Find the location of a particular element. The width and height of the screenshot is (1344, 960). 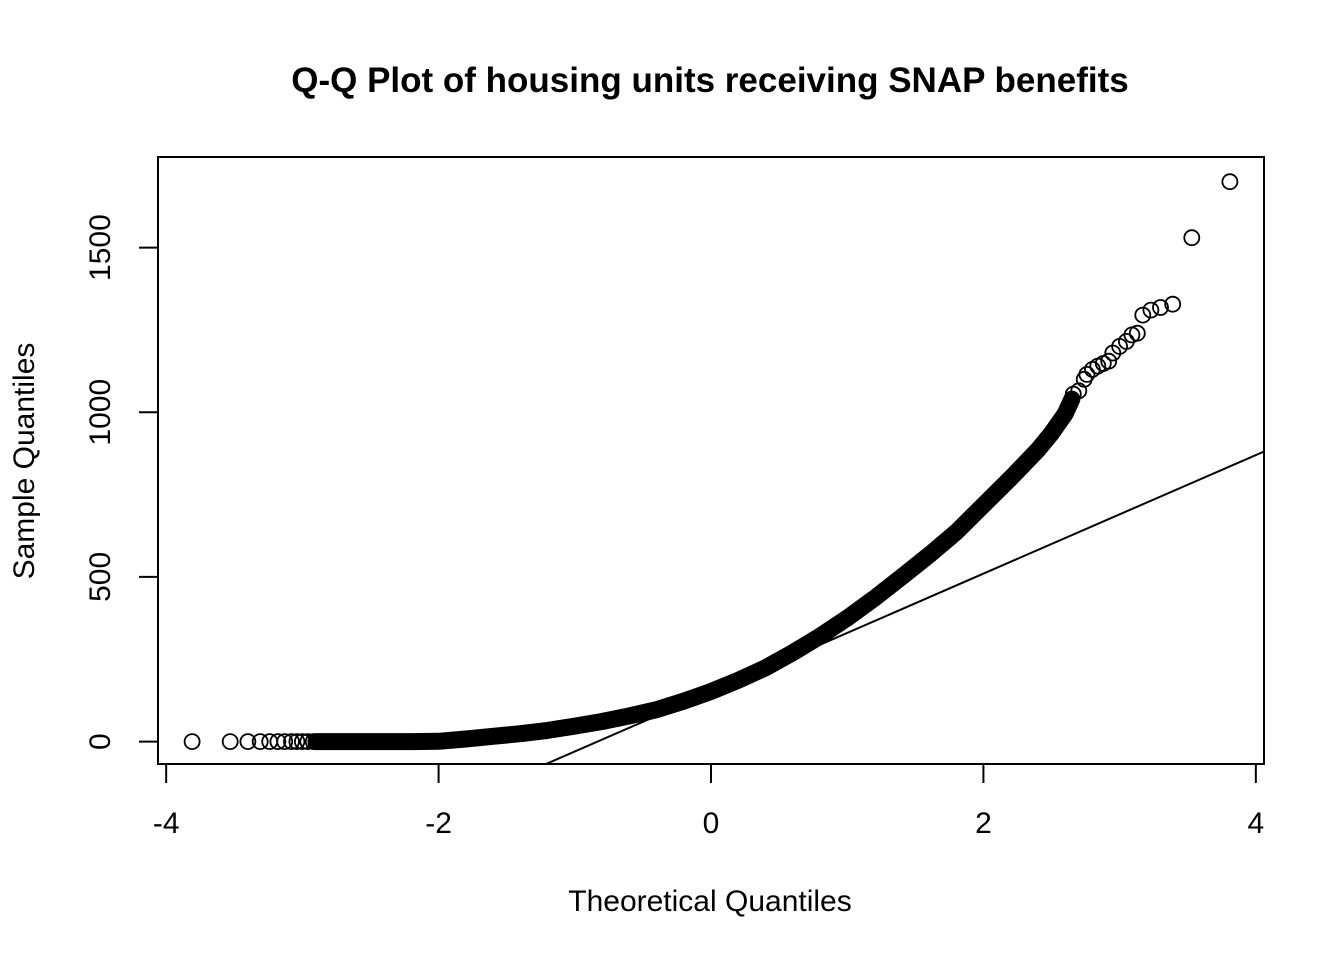

x-axis-label: Theoretical Quantiles is located at coordinates (709, 901).